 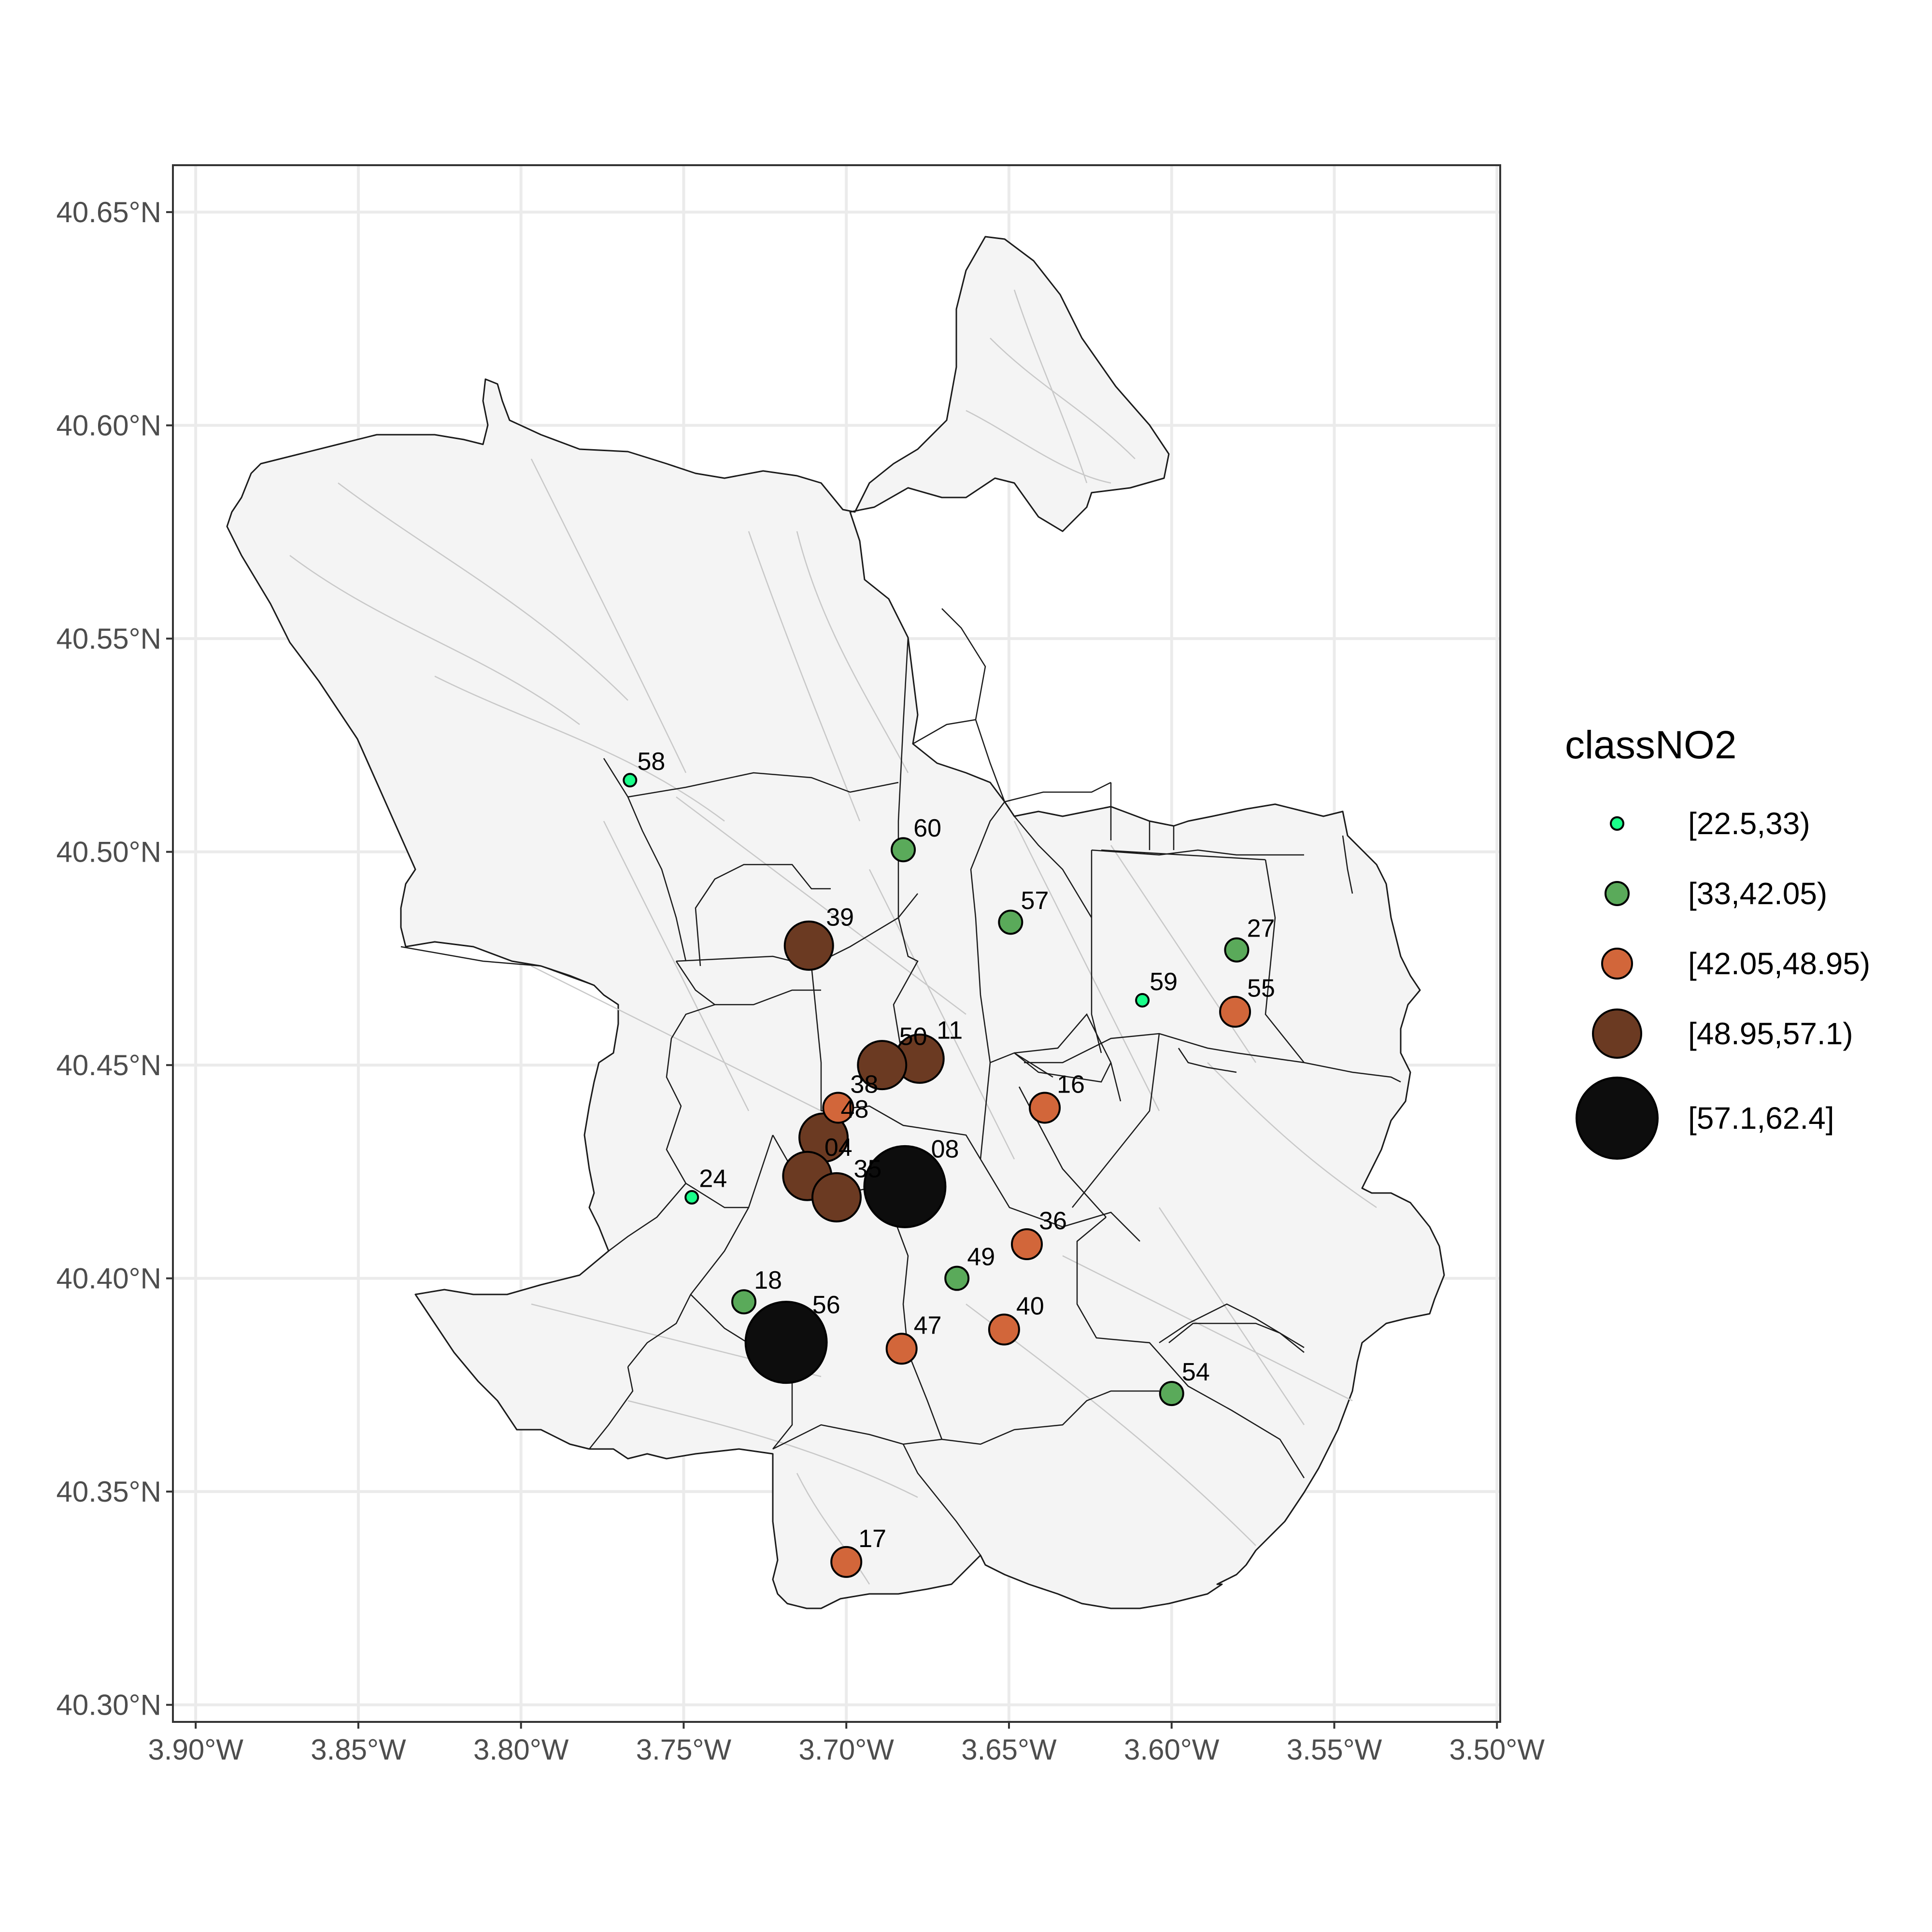 What do you see at coordinates (768, 1280) in the screenshot?
I see `station-label-18: 18` at bounding box center [768, 1280].